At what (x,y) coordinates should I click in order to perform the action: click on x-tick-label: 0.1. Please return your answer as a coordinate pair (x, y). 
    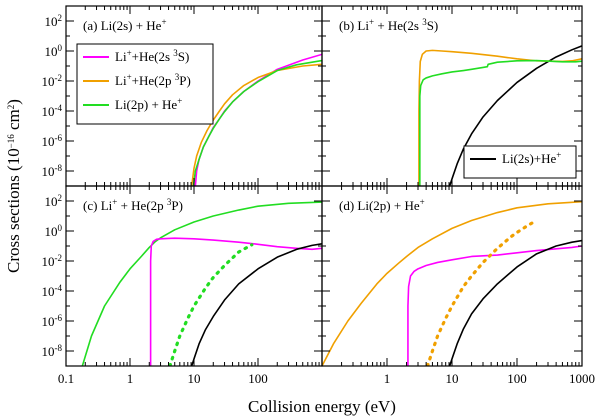
    Looking at the image, I should click on (66, 378).